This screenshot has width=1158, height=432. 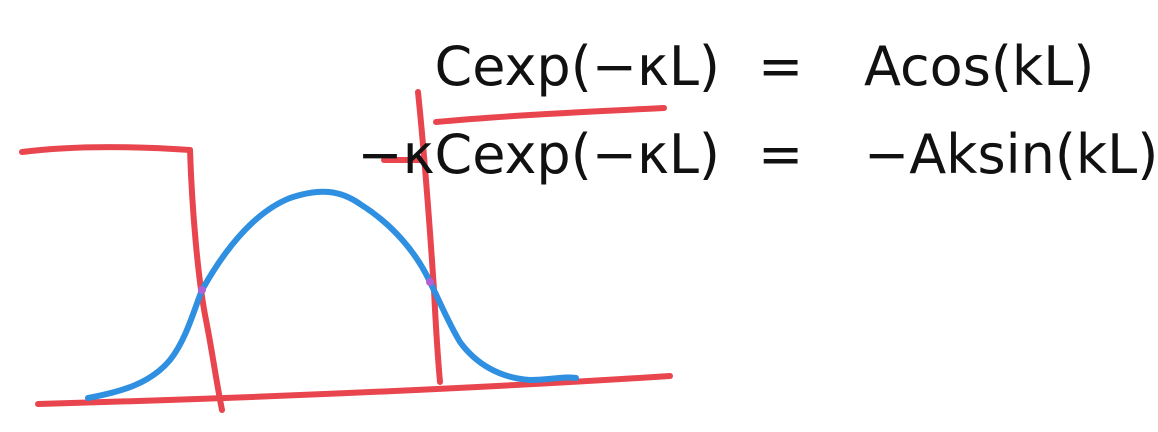 I want to click on left-wall-stroke, so click(x=206, y=280).